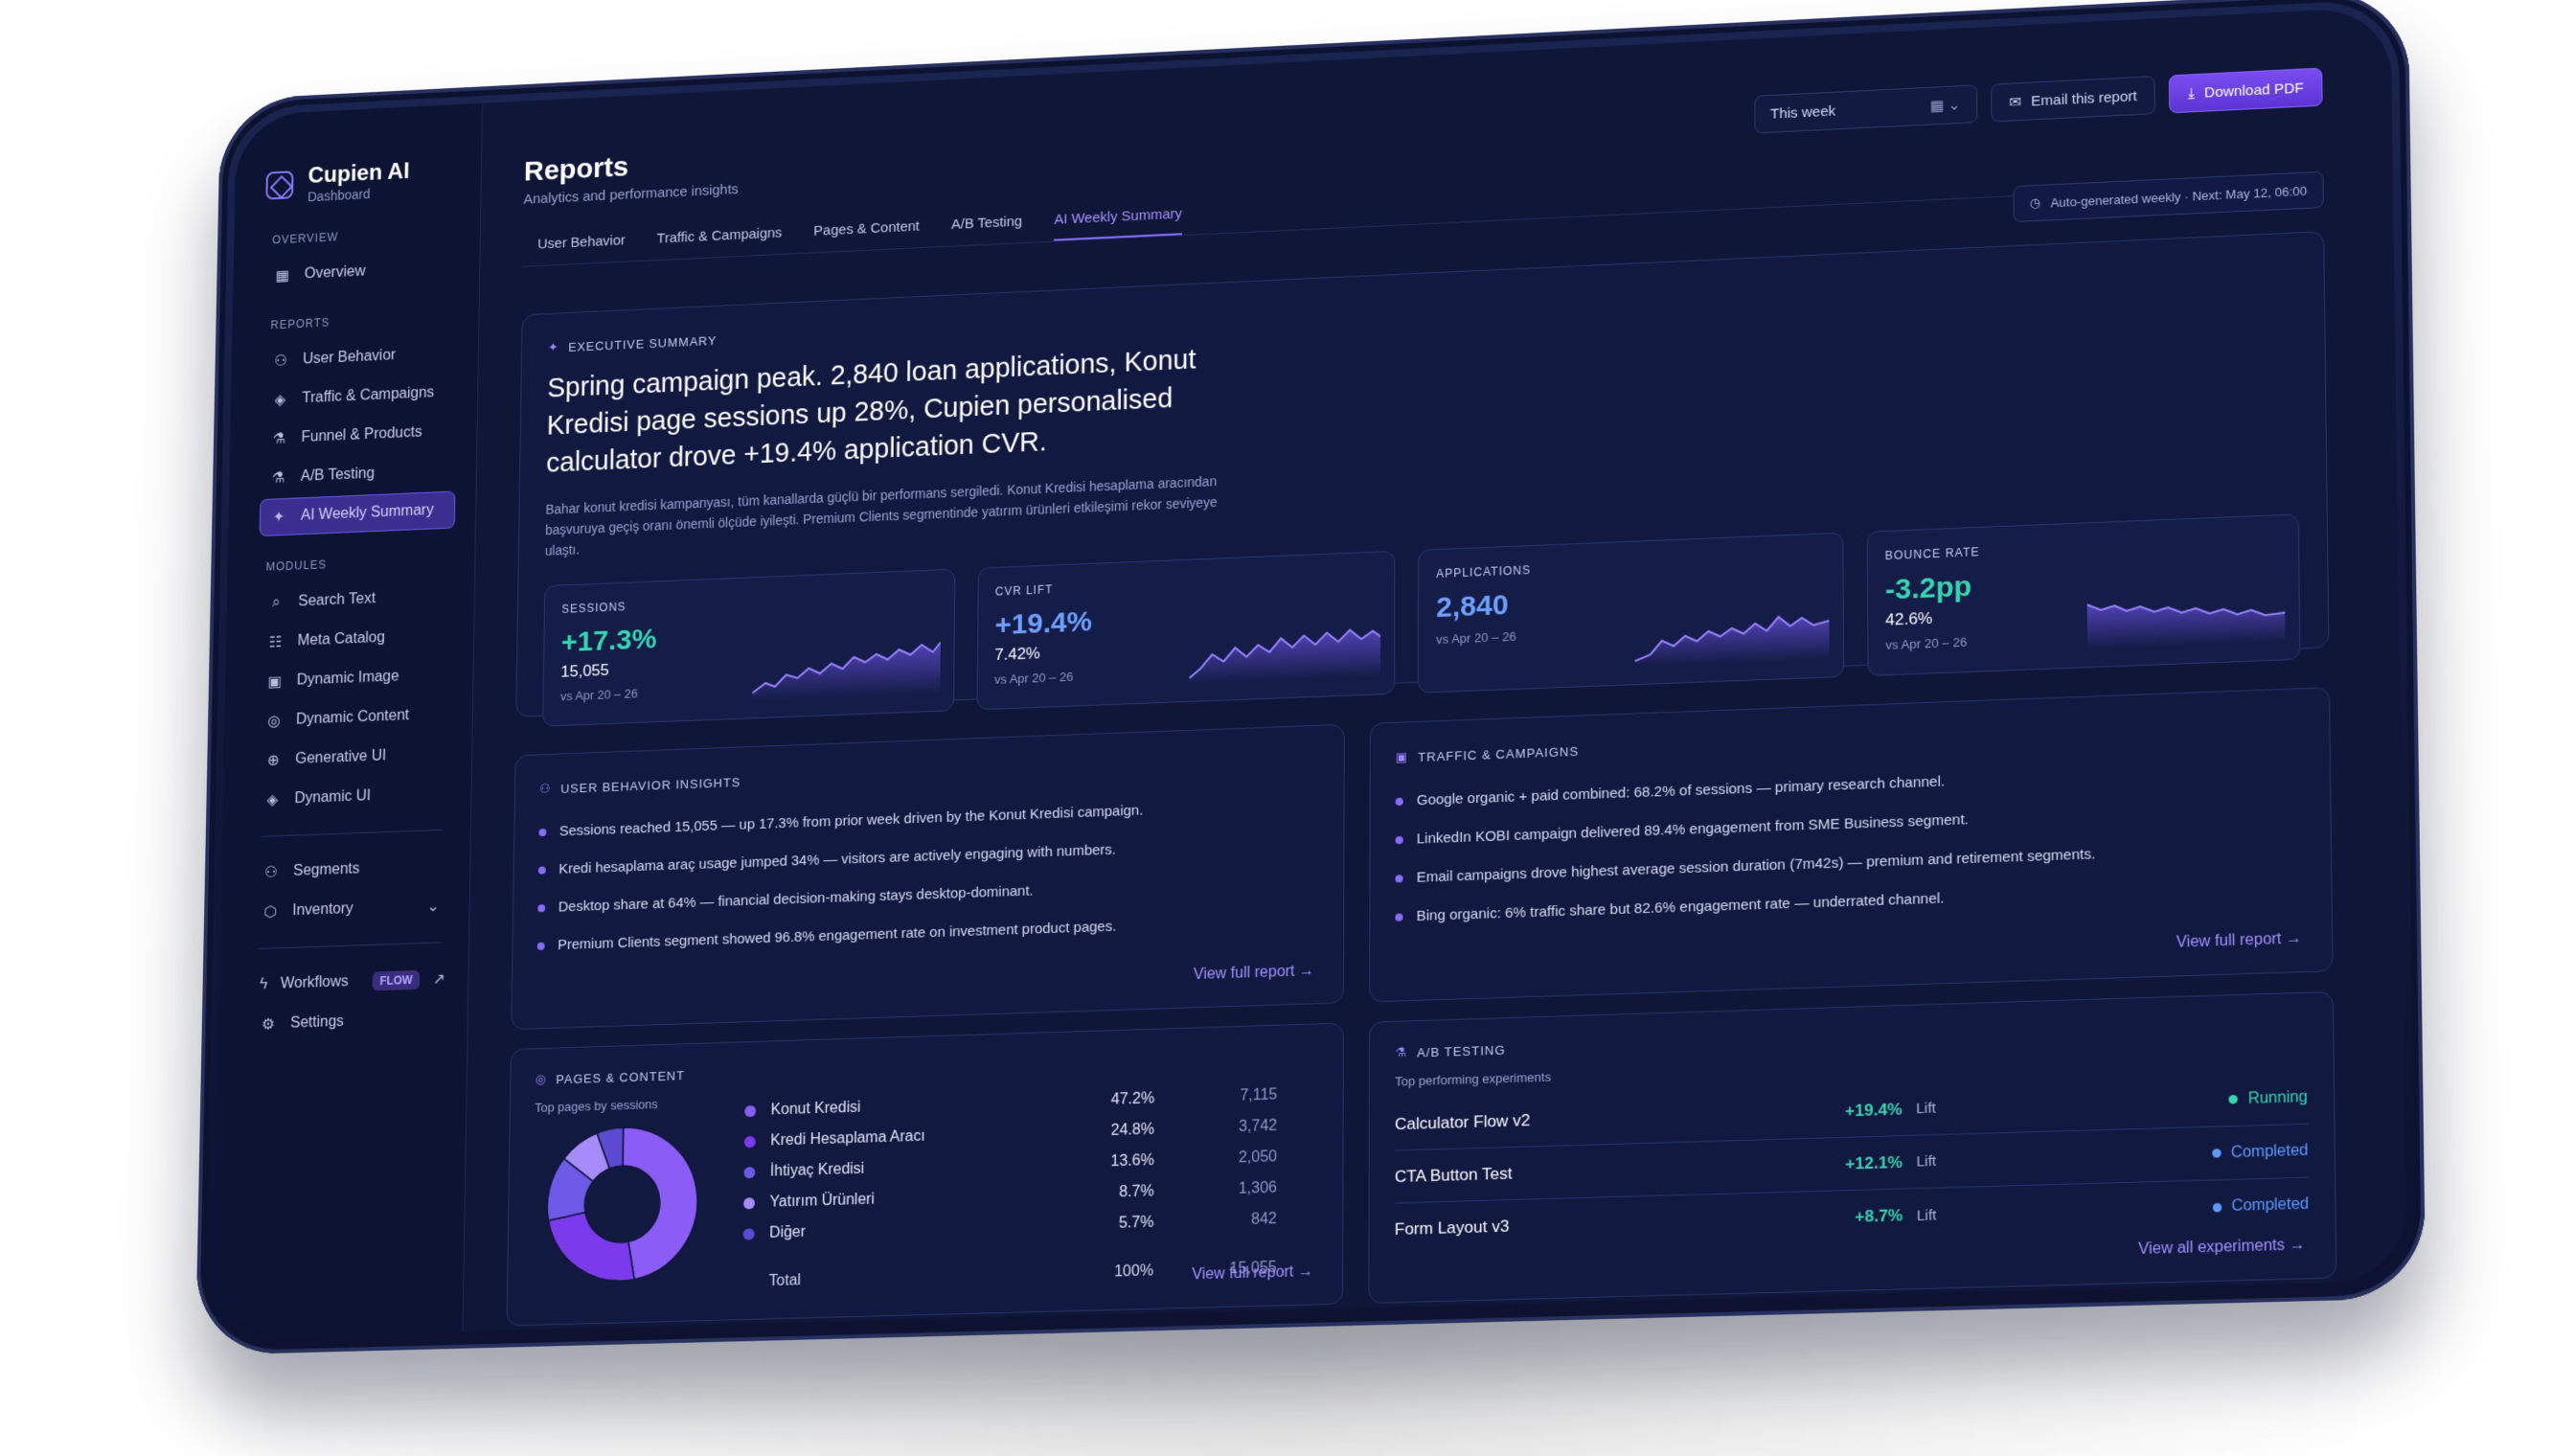  Describe the element at coordinates (1945, 105) in the screenshot. I see `calendar-icon: ▦ ⌄` at that location.